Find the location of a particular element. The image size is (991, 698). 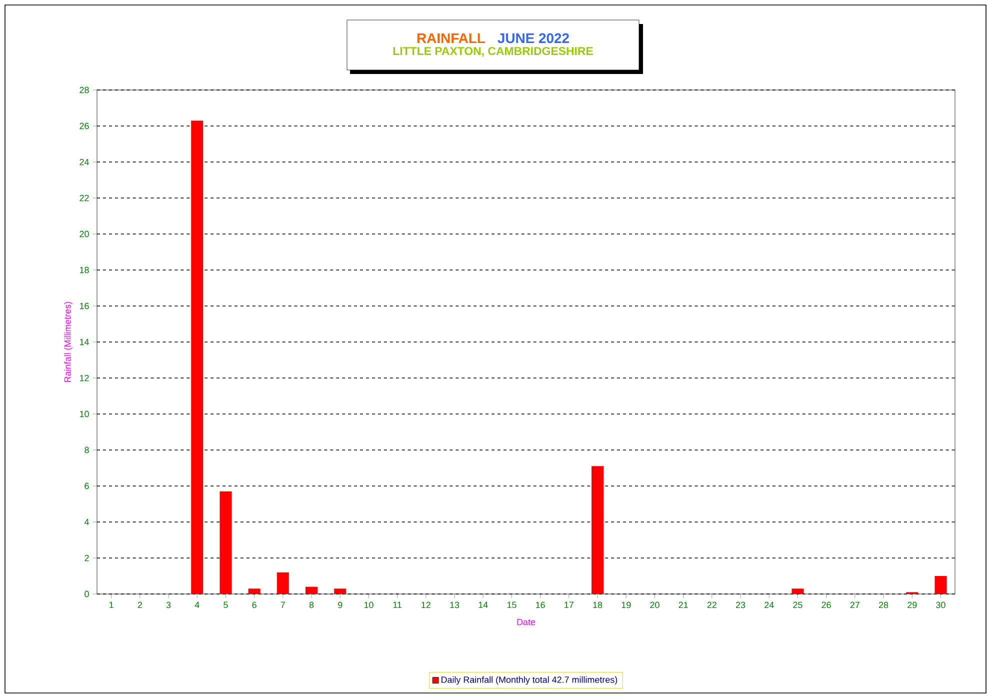

x-tick-label: 26 is located at coordinates (826, 605).